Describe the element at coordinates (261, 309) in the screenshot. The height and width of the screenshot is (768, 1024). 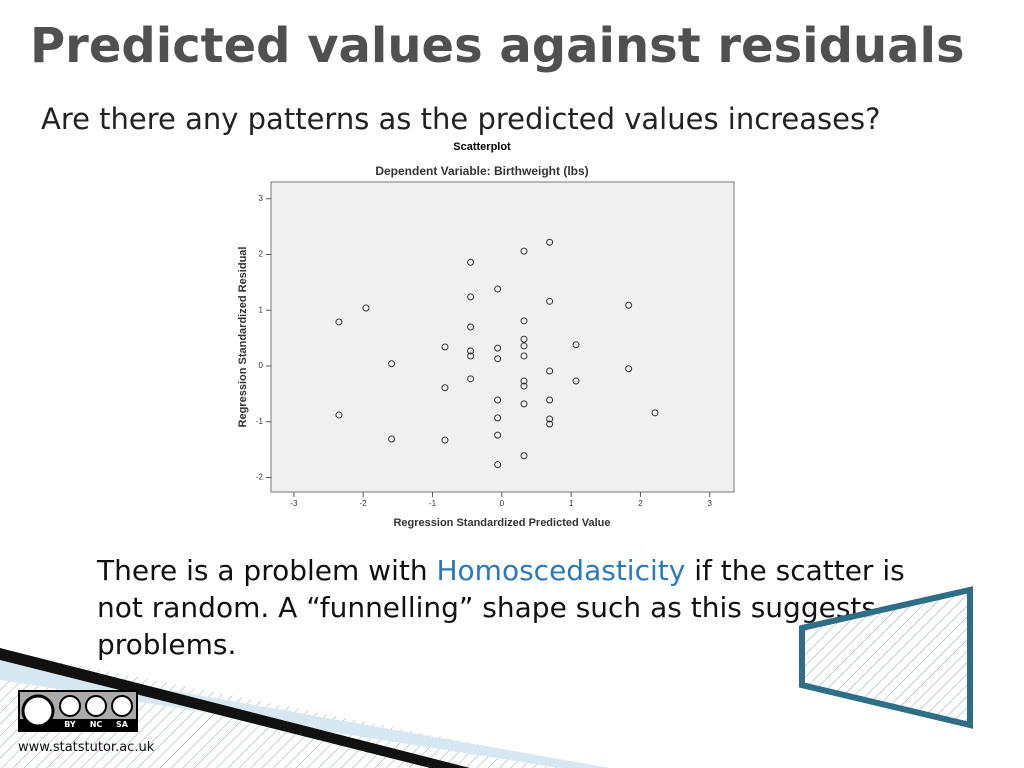
I see `y-tick-label: 1` at that location.